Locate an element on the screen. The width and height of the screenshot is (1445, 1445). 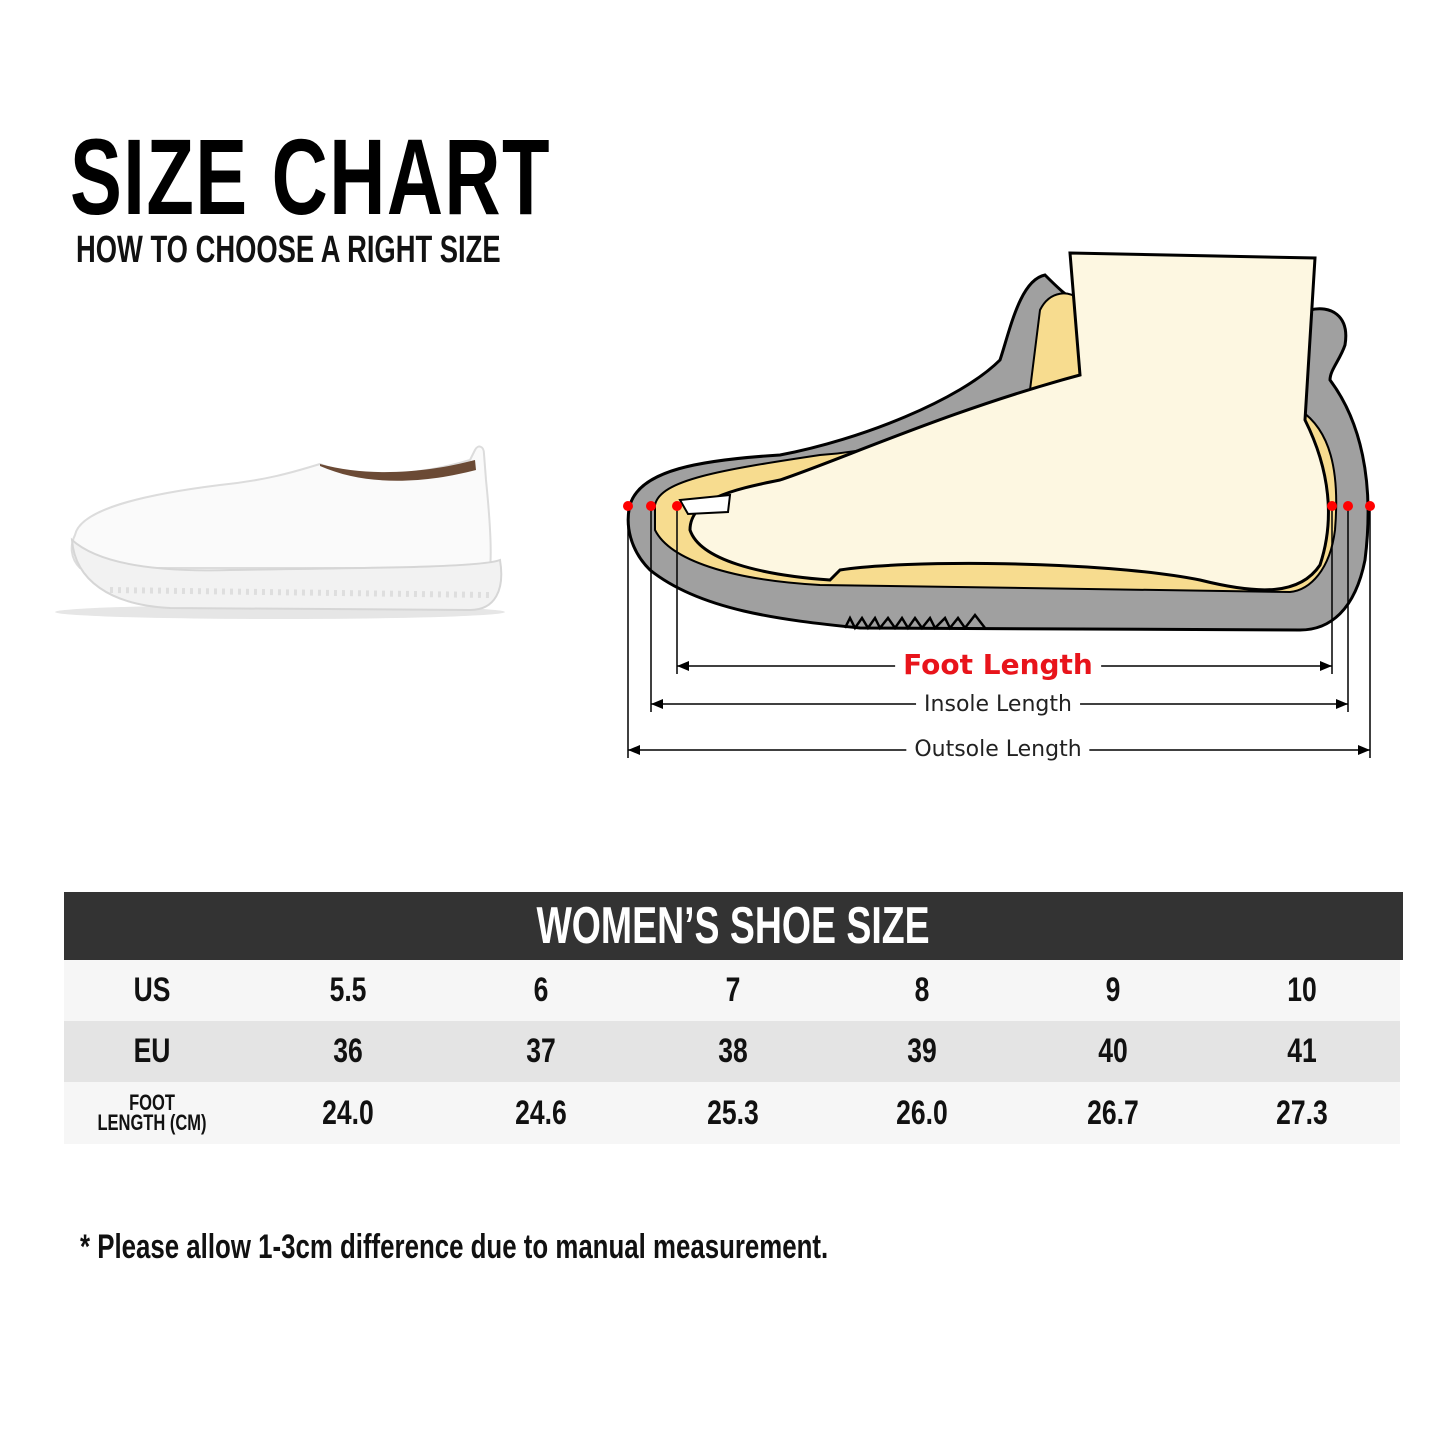
table-cell: 9 is located at coordinates (1113, 990).